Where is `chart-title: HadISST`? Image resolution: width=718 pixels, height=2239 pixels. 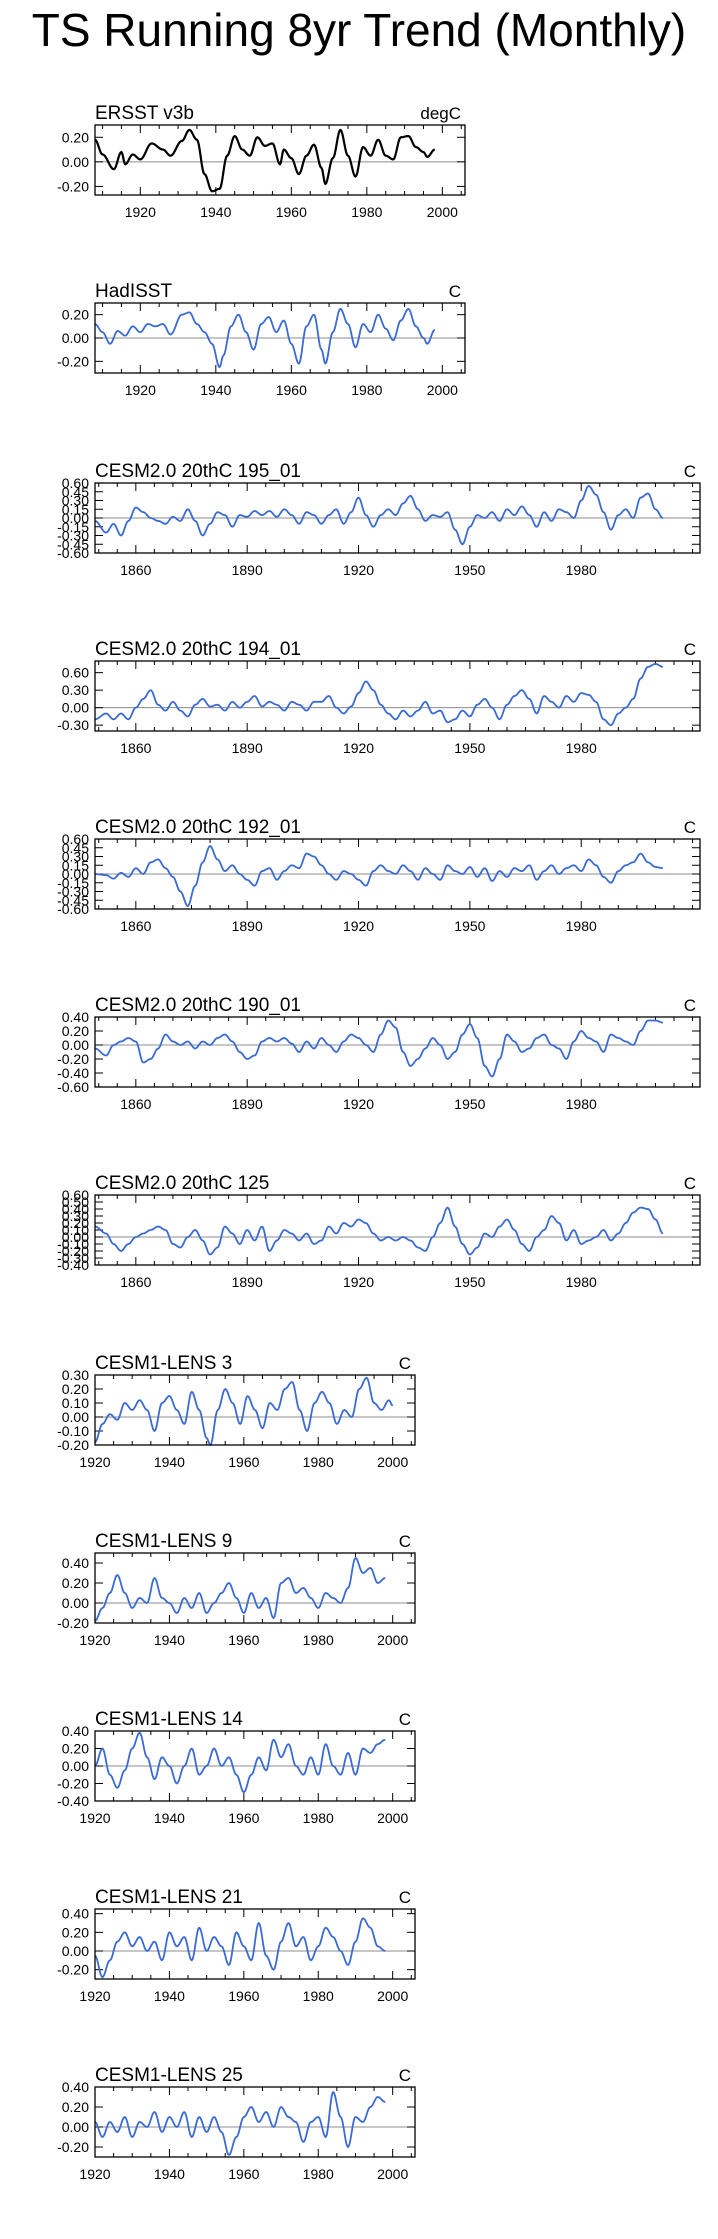 chart-title: HadISST is located at coordinates (133, 291).